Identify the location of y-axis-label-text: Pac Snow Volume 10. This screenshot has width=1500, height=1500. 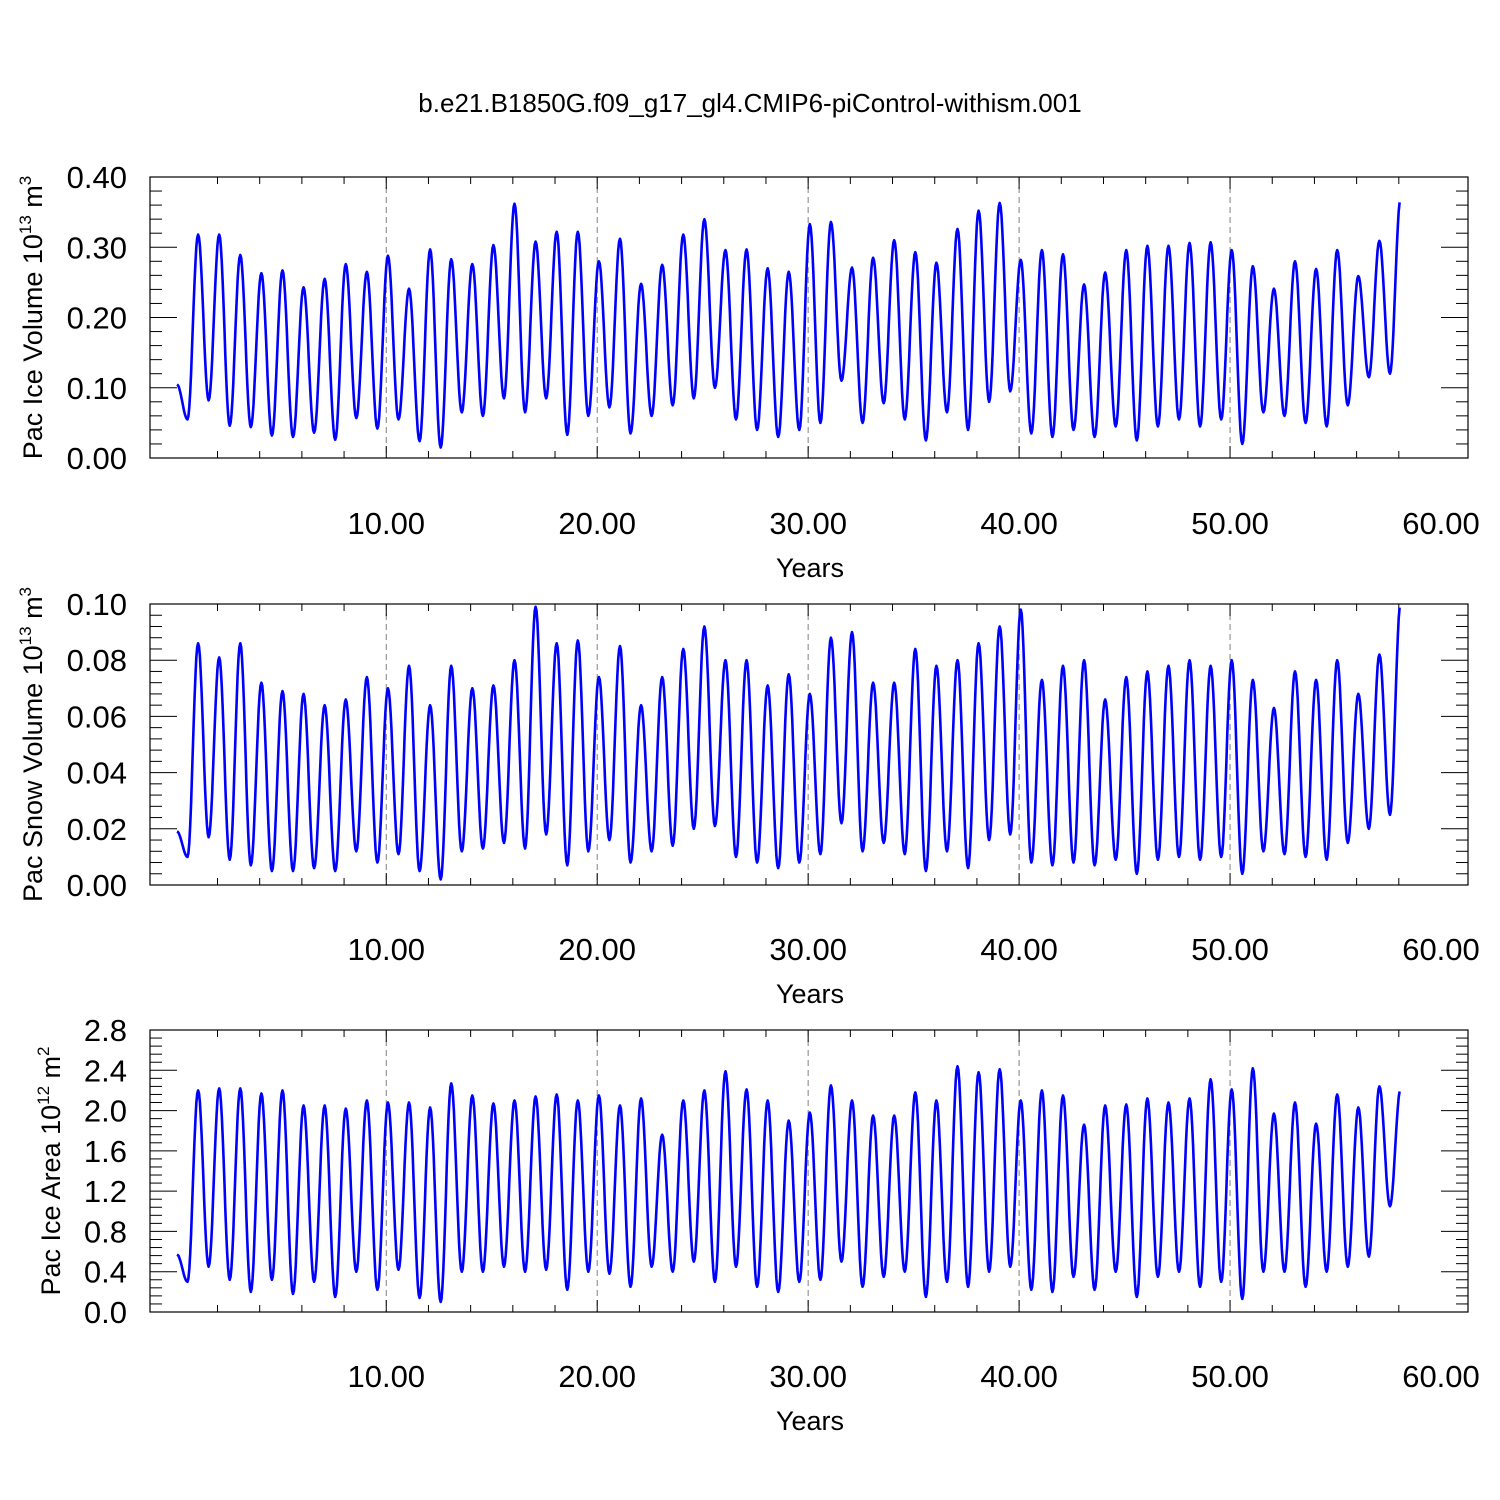
(33, 773).